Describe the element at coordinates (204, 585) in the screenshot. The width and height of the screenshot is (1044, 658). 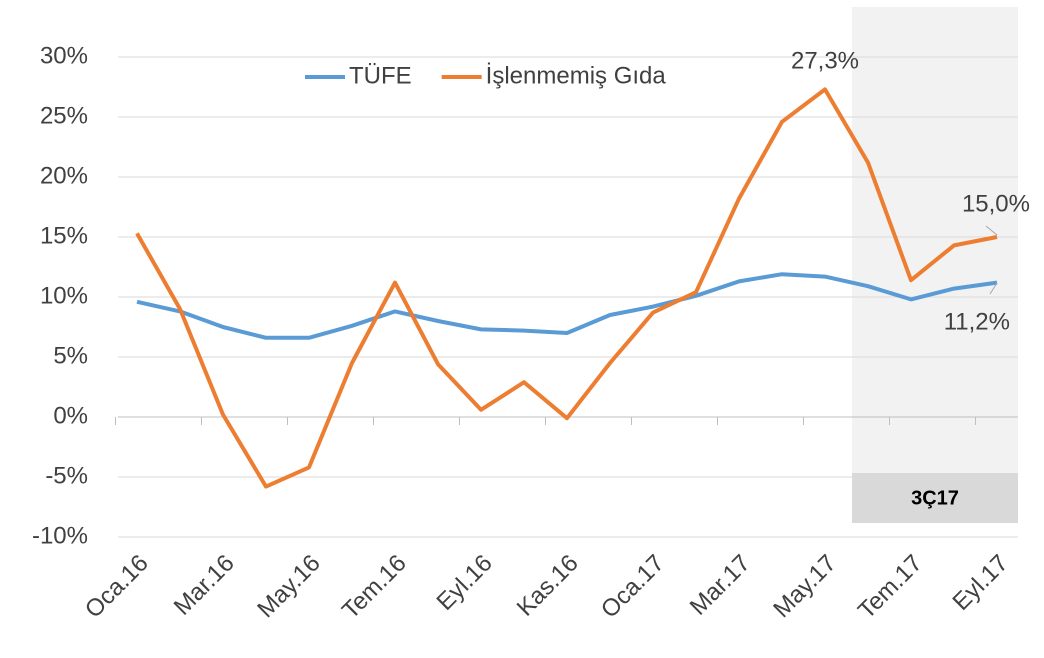
I see `x-tick-label: Mar.16` at that location.